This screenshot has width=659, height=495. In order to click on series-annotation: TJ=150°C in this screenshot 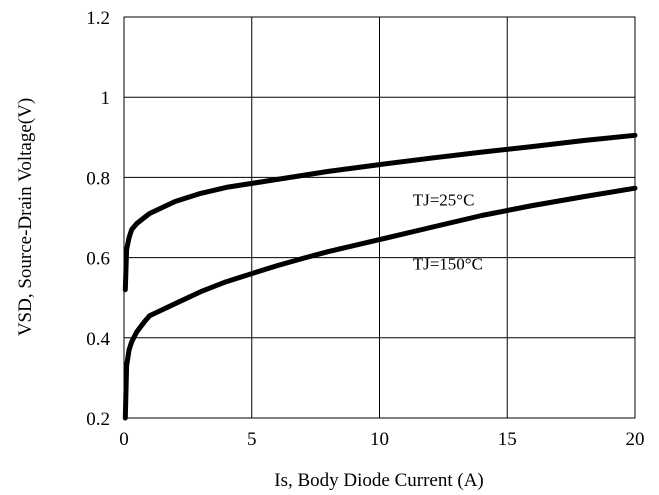, I will do `click(448, 264)`.